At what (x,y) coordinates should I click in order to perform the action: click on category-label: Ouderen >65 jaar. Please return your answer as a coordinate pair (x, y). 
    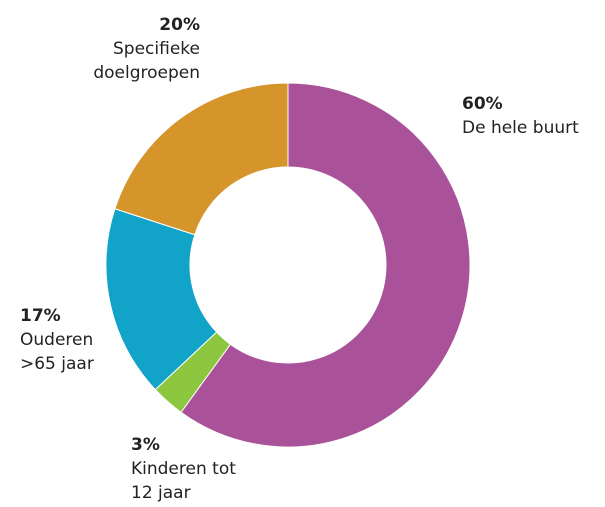
    Looking at the image, I should click on (57, 352).